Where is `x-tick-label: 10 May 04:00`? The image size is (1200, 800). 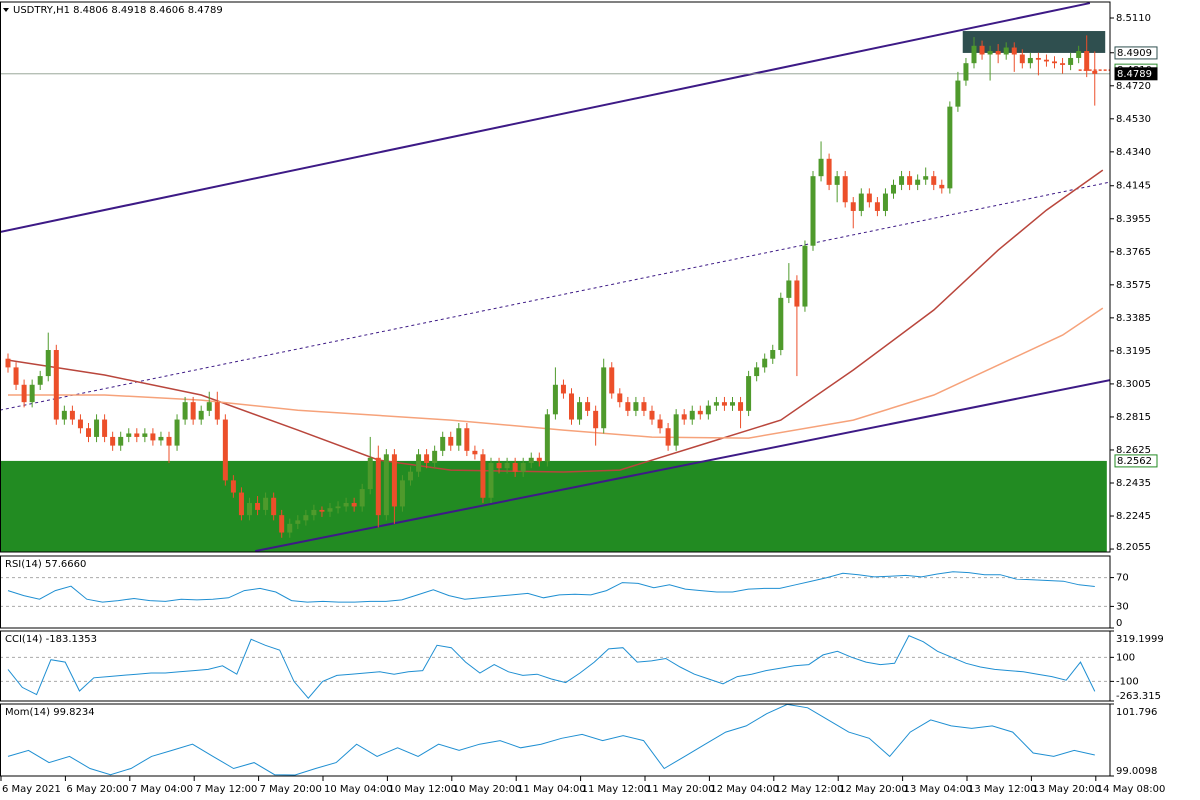 x-tick-label: 10 May 04:00 is located at coordinates (358, 789).